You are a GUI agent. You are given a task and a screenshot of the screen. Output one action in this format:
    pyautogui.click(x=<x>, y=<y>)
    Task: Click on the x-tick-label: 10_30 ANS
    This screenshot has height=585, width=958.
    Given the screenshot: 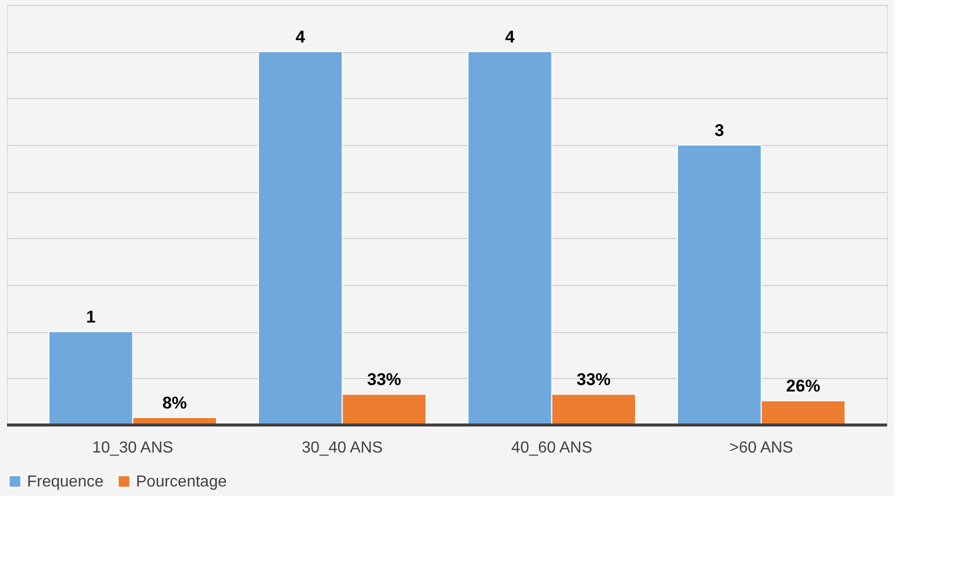 What is the action you would take?
    pyautogui.click(x=133, y=448)
    